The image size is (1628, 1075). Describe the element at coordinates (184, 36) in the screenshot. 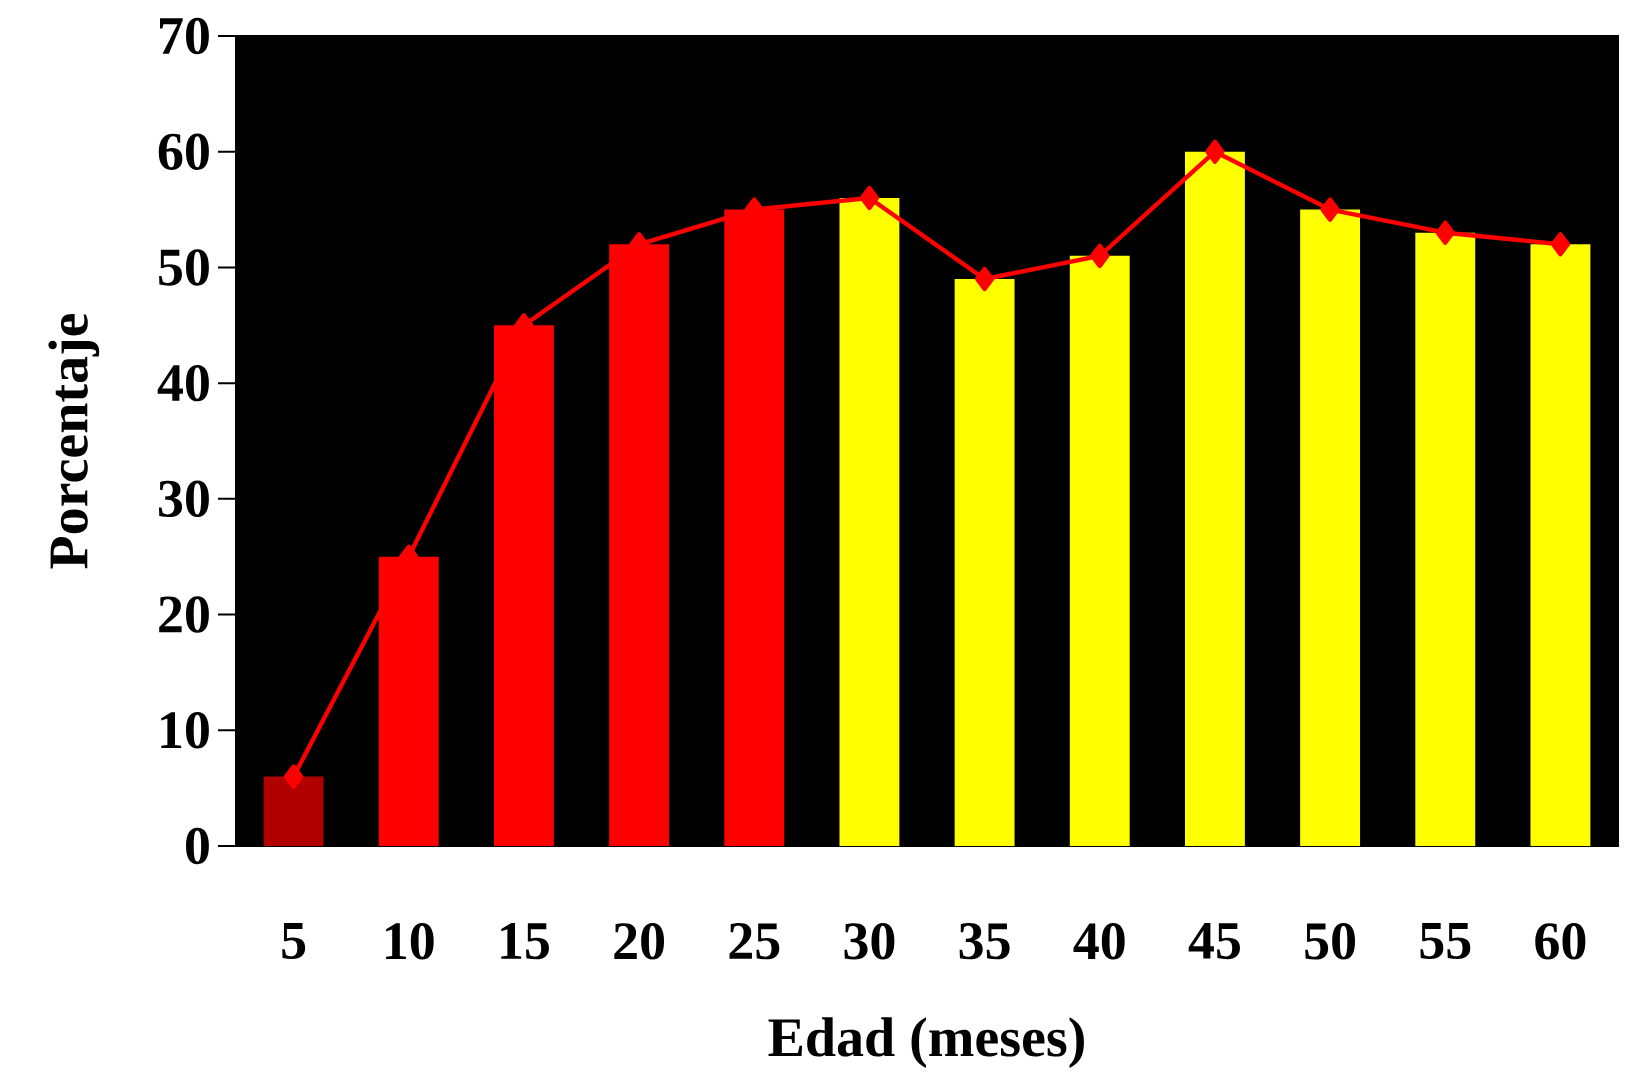

I see `y-tick-label: 70` at that location.